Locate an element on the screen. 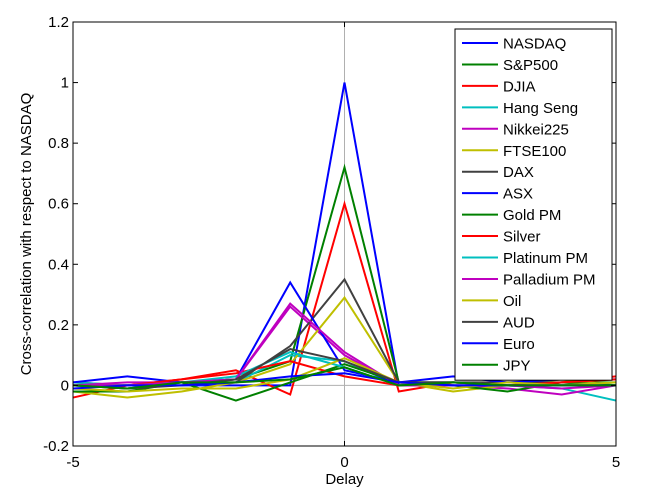 The height and width of the screenshot is (494, 653). x-tick-label: -5 is located at coordinates (72, 462).